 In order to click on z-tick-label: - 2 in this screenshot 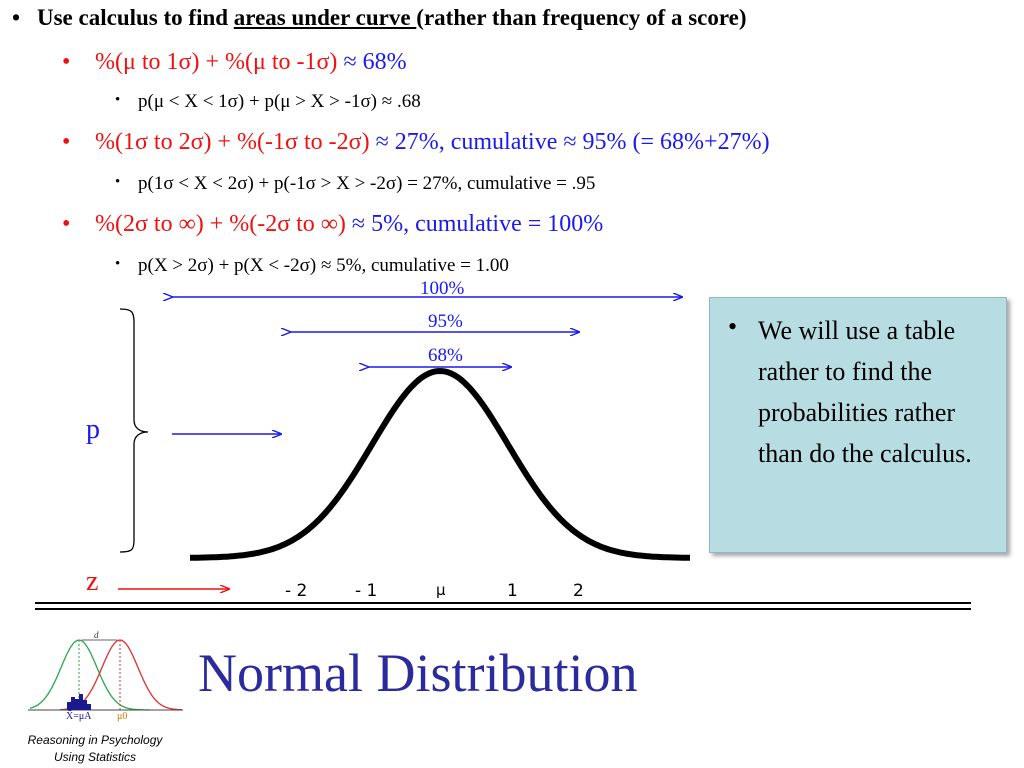, I will do `click(296, 591)`.